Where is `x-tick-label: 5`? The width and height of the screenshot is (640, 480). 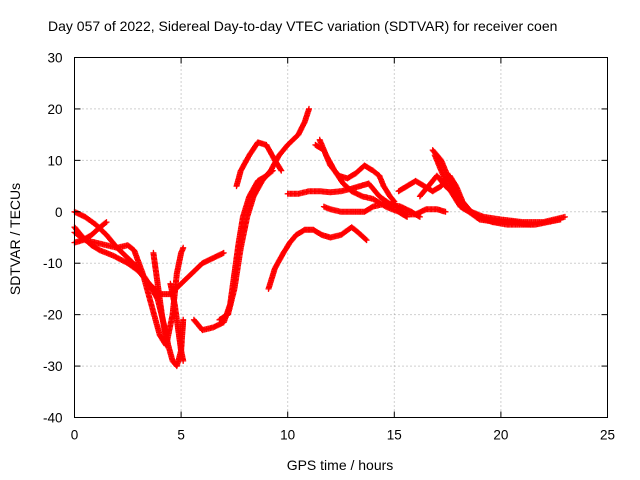 x-tick-label: 5 is located at coordinates (181, 435).